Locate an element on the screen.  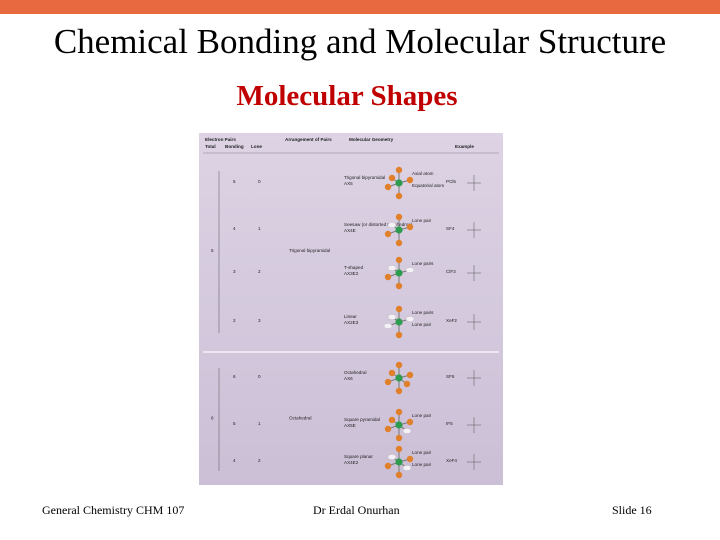
column-header: Lone is located at coordinates (256, 146).